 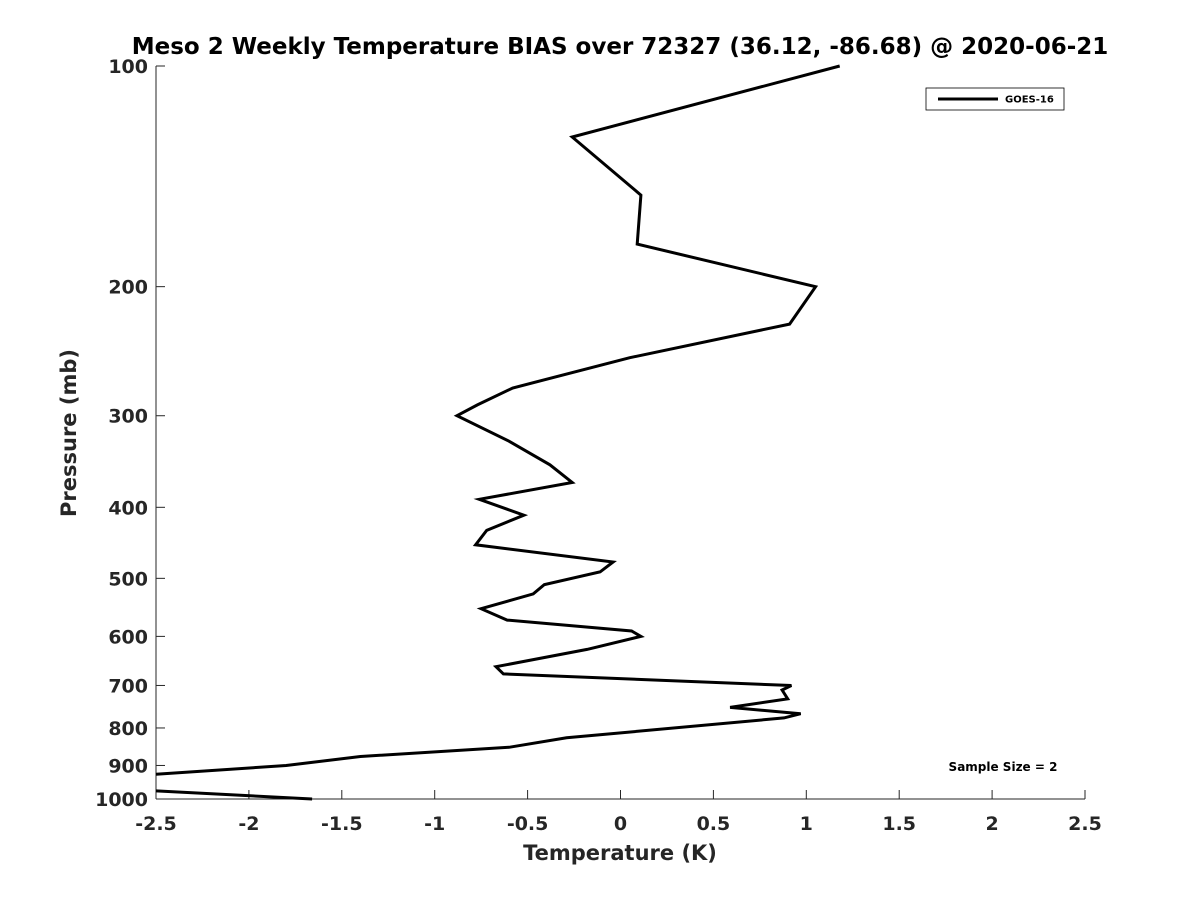 What do you see at coordinates (128, 729) in the screenshot?
I see `y-tick-label: 800` at bounding box center [128, 729].